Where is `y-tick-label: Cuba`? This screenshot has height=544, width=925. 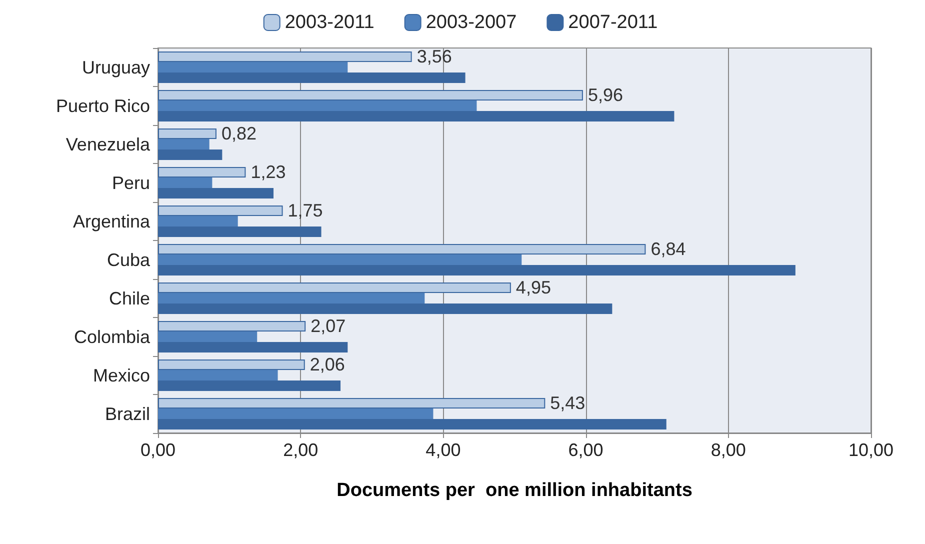
y-tick-label: Cuba is located at coordinates (128, 260).